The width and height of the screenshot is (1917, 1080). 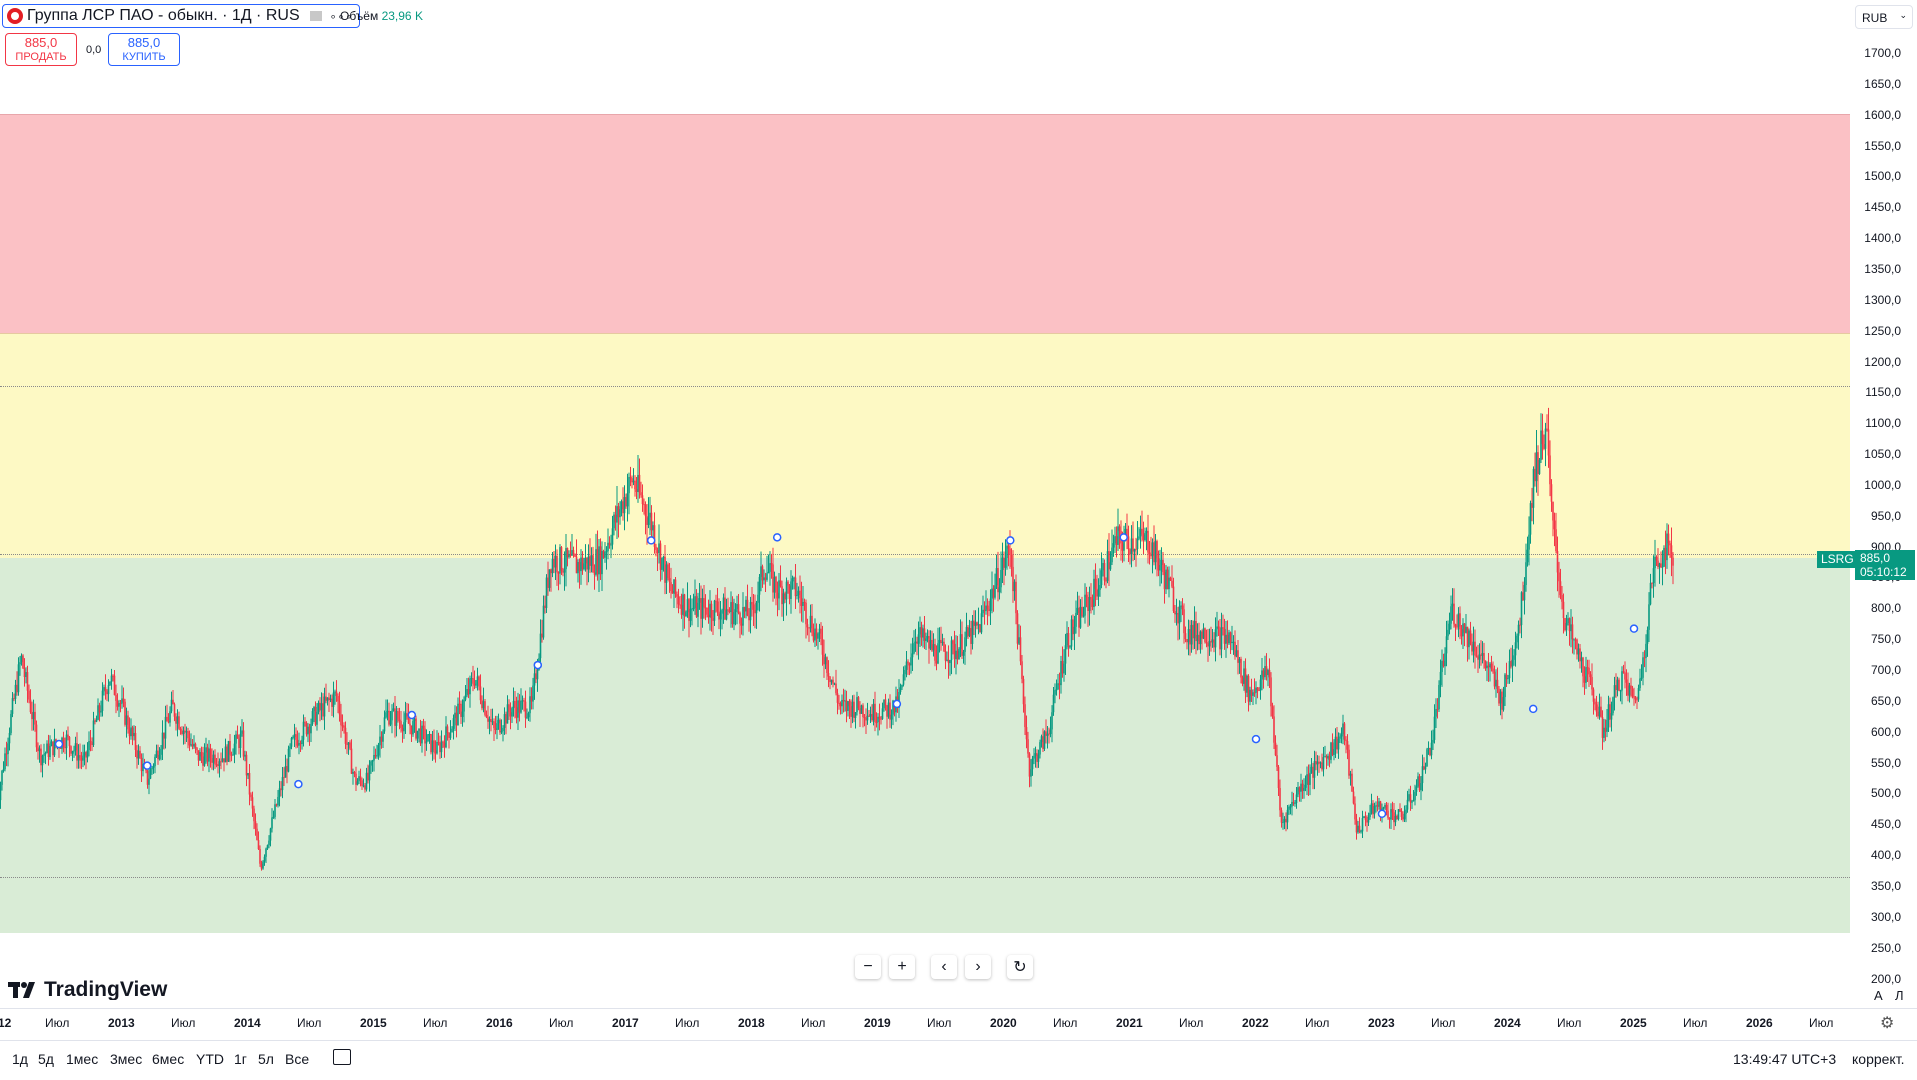 I want to click on range-3: 3мес, so click(x=126, y=1059).